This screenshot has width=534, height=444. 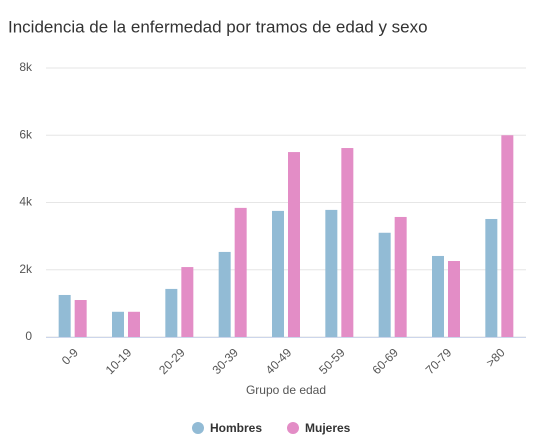 I want to click on x-tick-label: 30-39, so click(x=225, y=361).